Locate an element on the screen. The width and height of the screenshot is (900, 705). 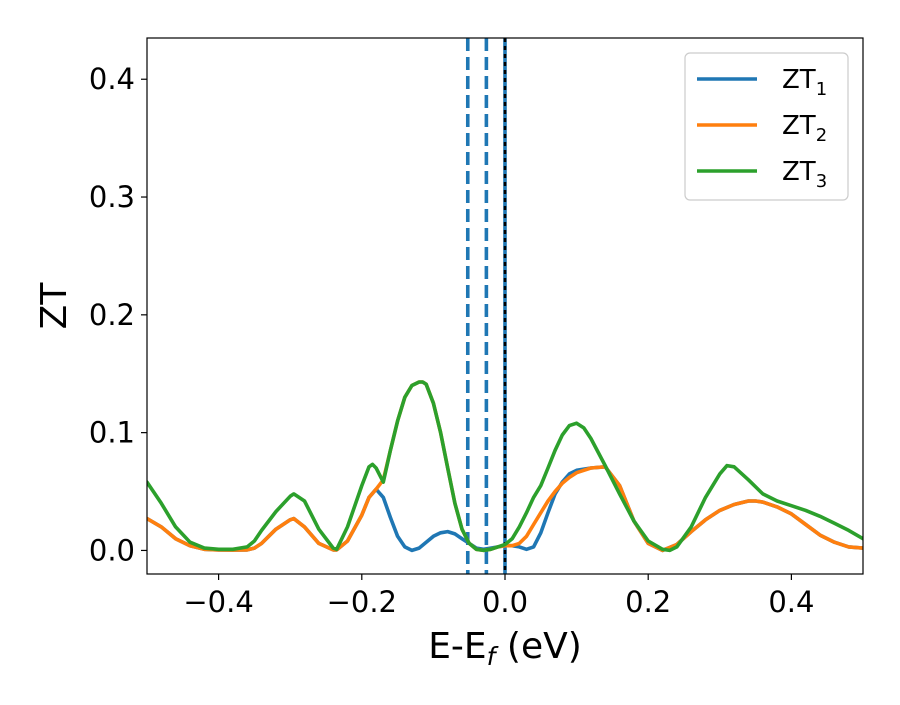
x-tick-label: 0.4 is located at coordinates (791, 602).